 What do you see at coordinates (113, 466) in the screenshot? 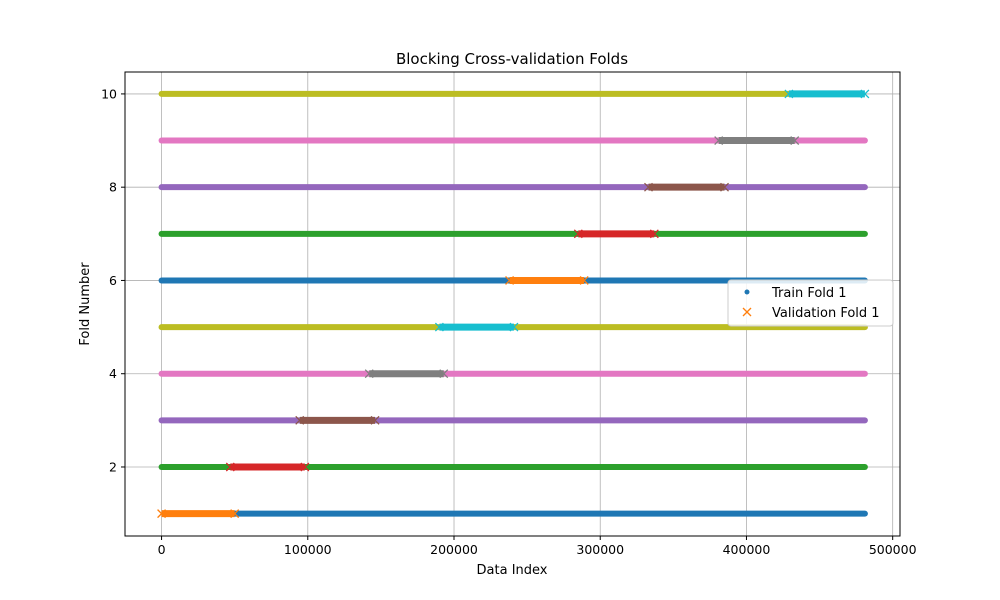
I see `y-tick-label: 2` at bounding box center [113, 466].